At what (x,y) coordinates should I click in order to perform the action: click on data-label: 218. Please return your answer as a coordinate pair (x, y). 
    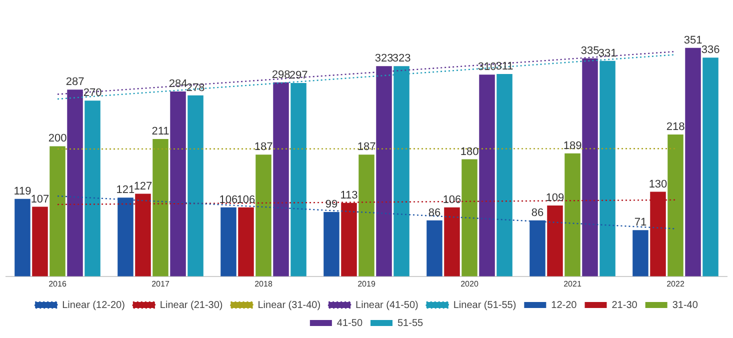
    Looking at the image, I should click on (675, 127).